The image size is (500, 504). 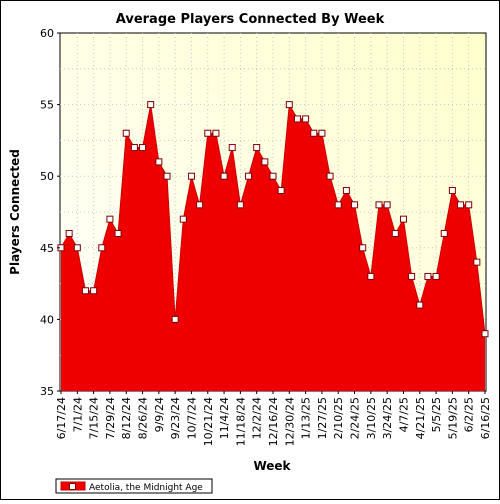 I want to click on x-tick-label: 8/12/24, so click(x=126, y=418).